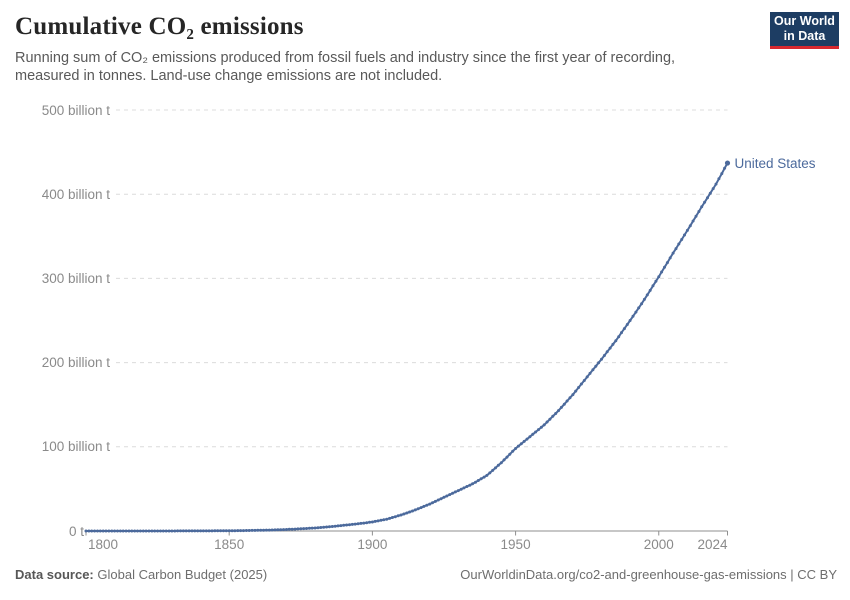 The height and width of the screenshot is (600, 850). Describe the element at coordinates (75, 447) in the screenshot. I see `y-axis-label: 100 billion t` at that location.